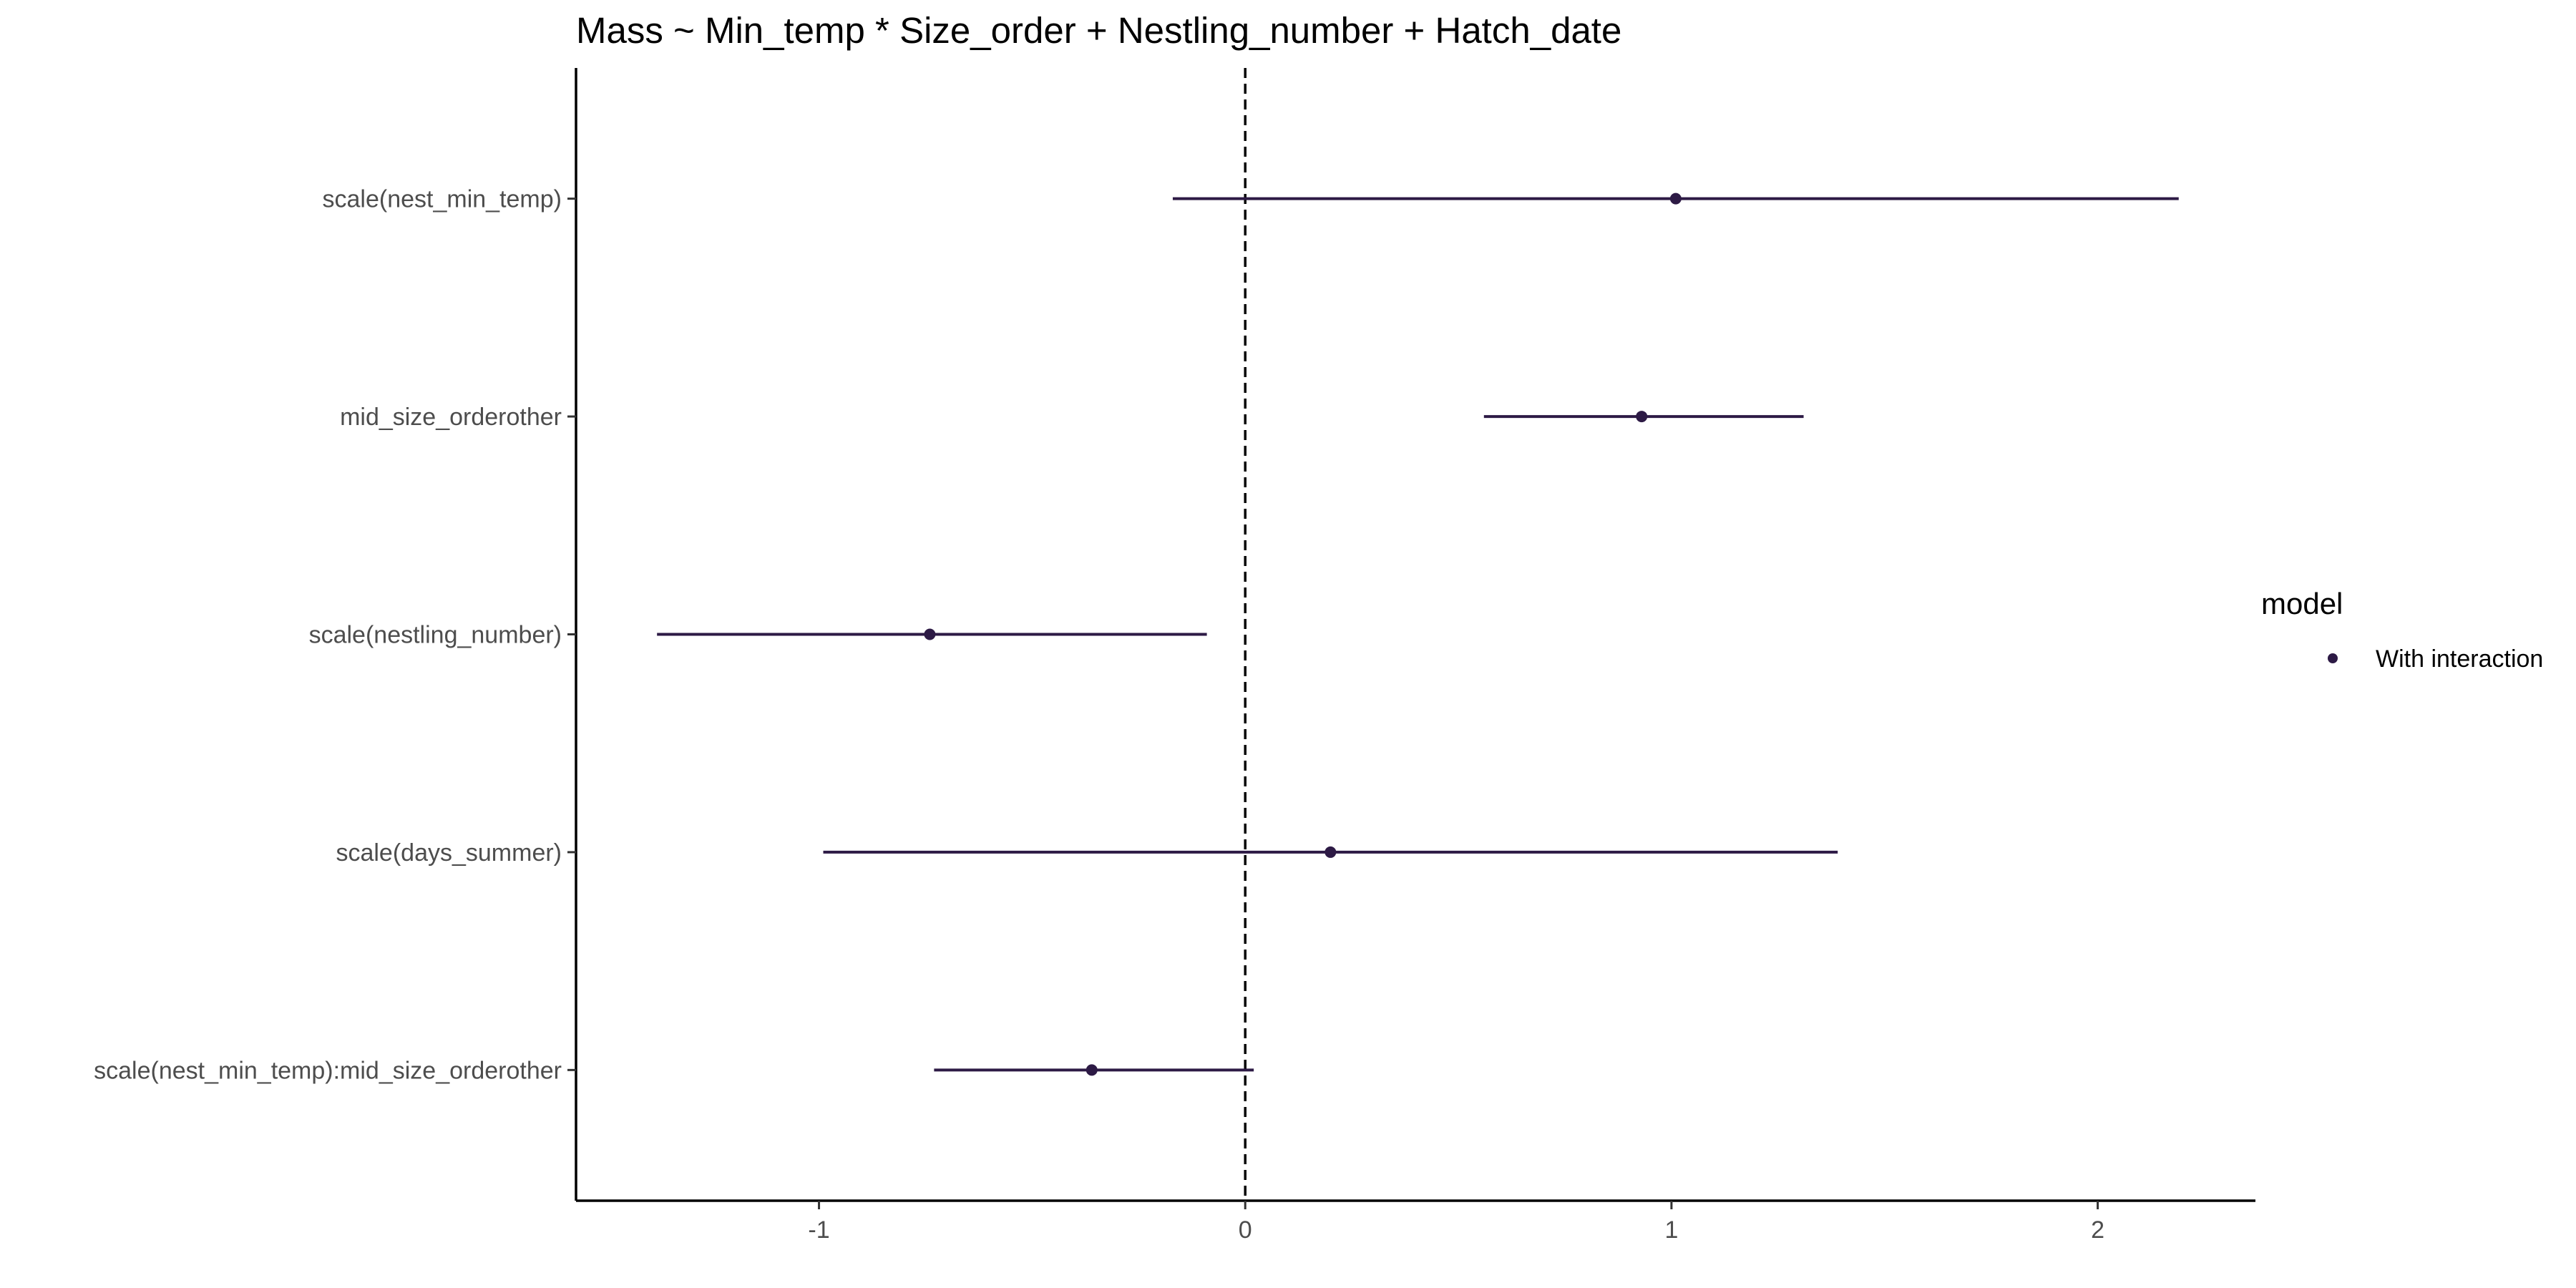 Image resolution: width=2576 pixels, height=1288 pixels. I want to click on legend-key-marker, so click(2333, 658).